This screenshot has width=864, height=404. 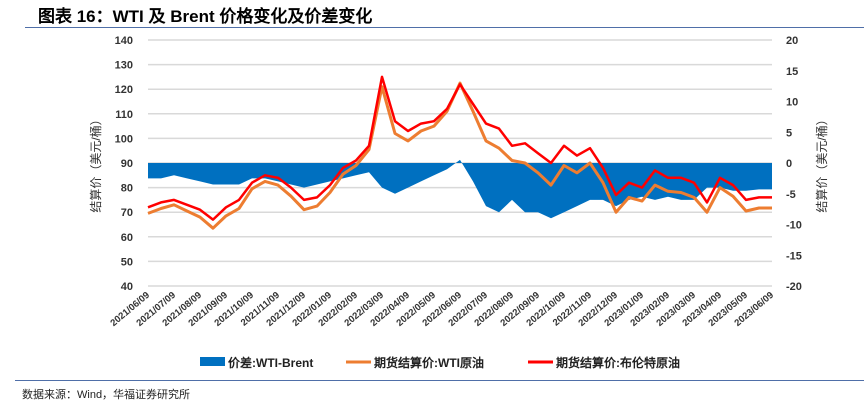 What do you see at coordinates (794, 226) in the screenshot?
I see `y-right-tick-label: -10` at bounding box center [794, 226].